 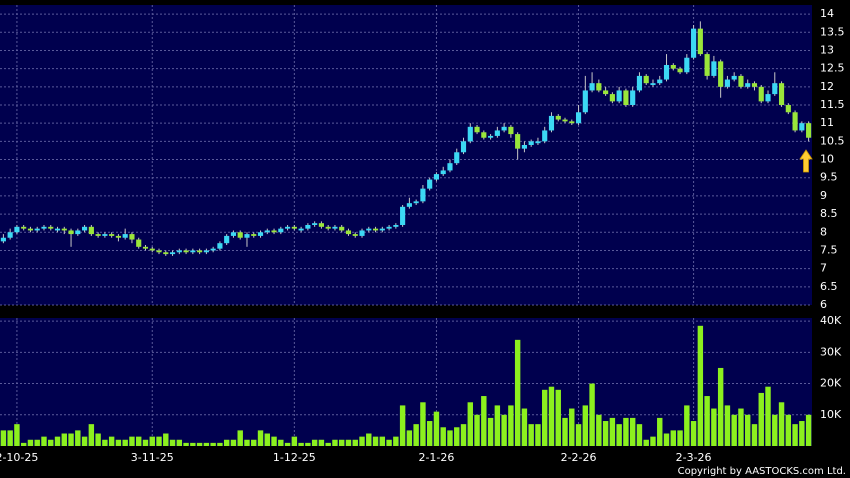 What do you see at coordinates (436, 457) in the screenshot?
I see `x-tick-label: 2-1-26` at bounding box center [436, 457].